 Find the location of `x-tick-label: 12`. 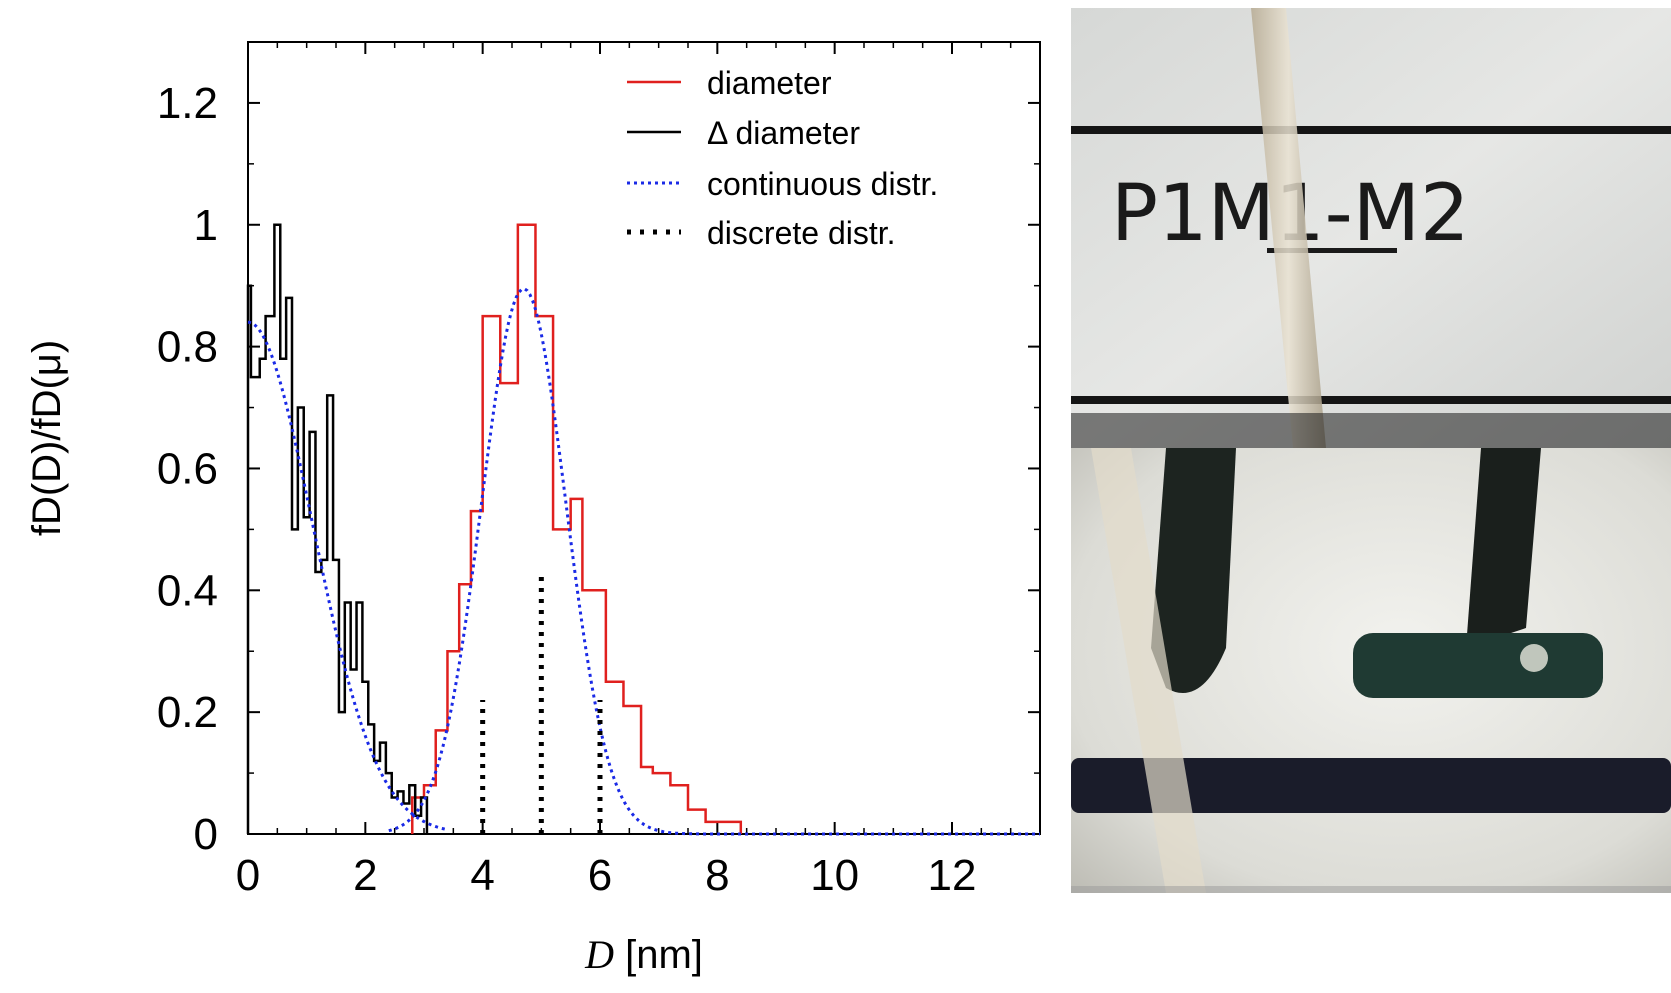

x-tick-label: 12 is located at coordinates (952, 875).